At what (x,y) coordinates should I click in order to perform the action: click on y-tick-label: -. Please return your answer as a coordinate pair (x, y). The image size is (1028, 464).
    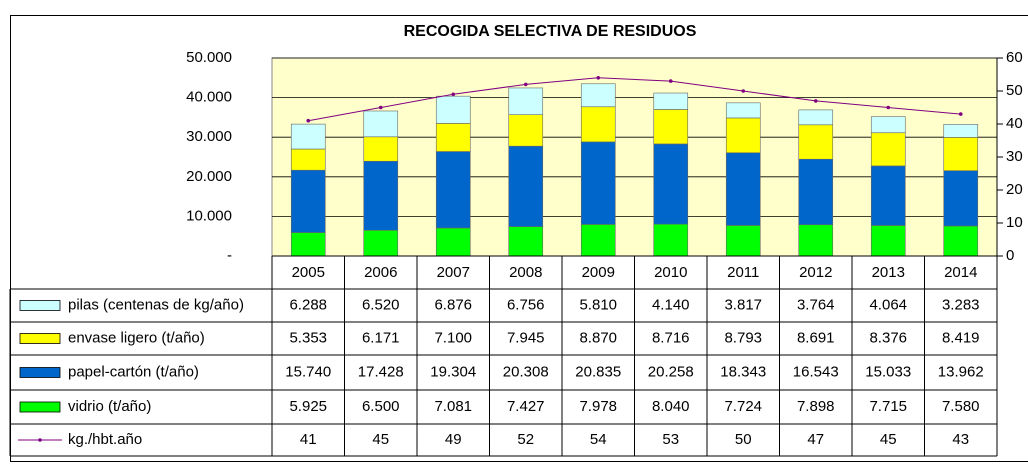
    Looking at the image, I should click on (229, 255).